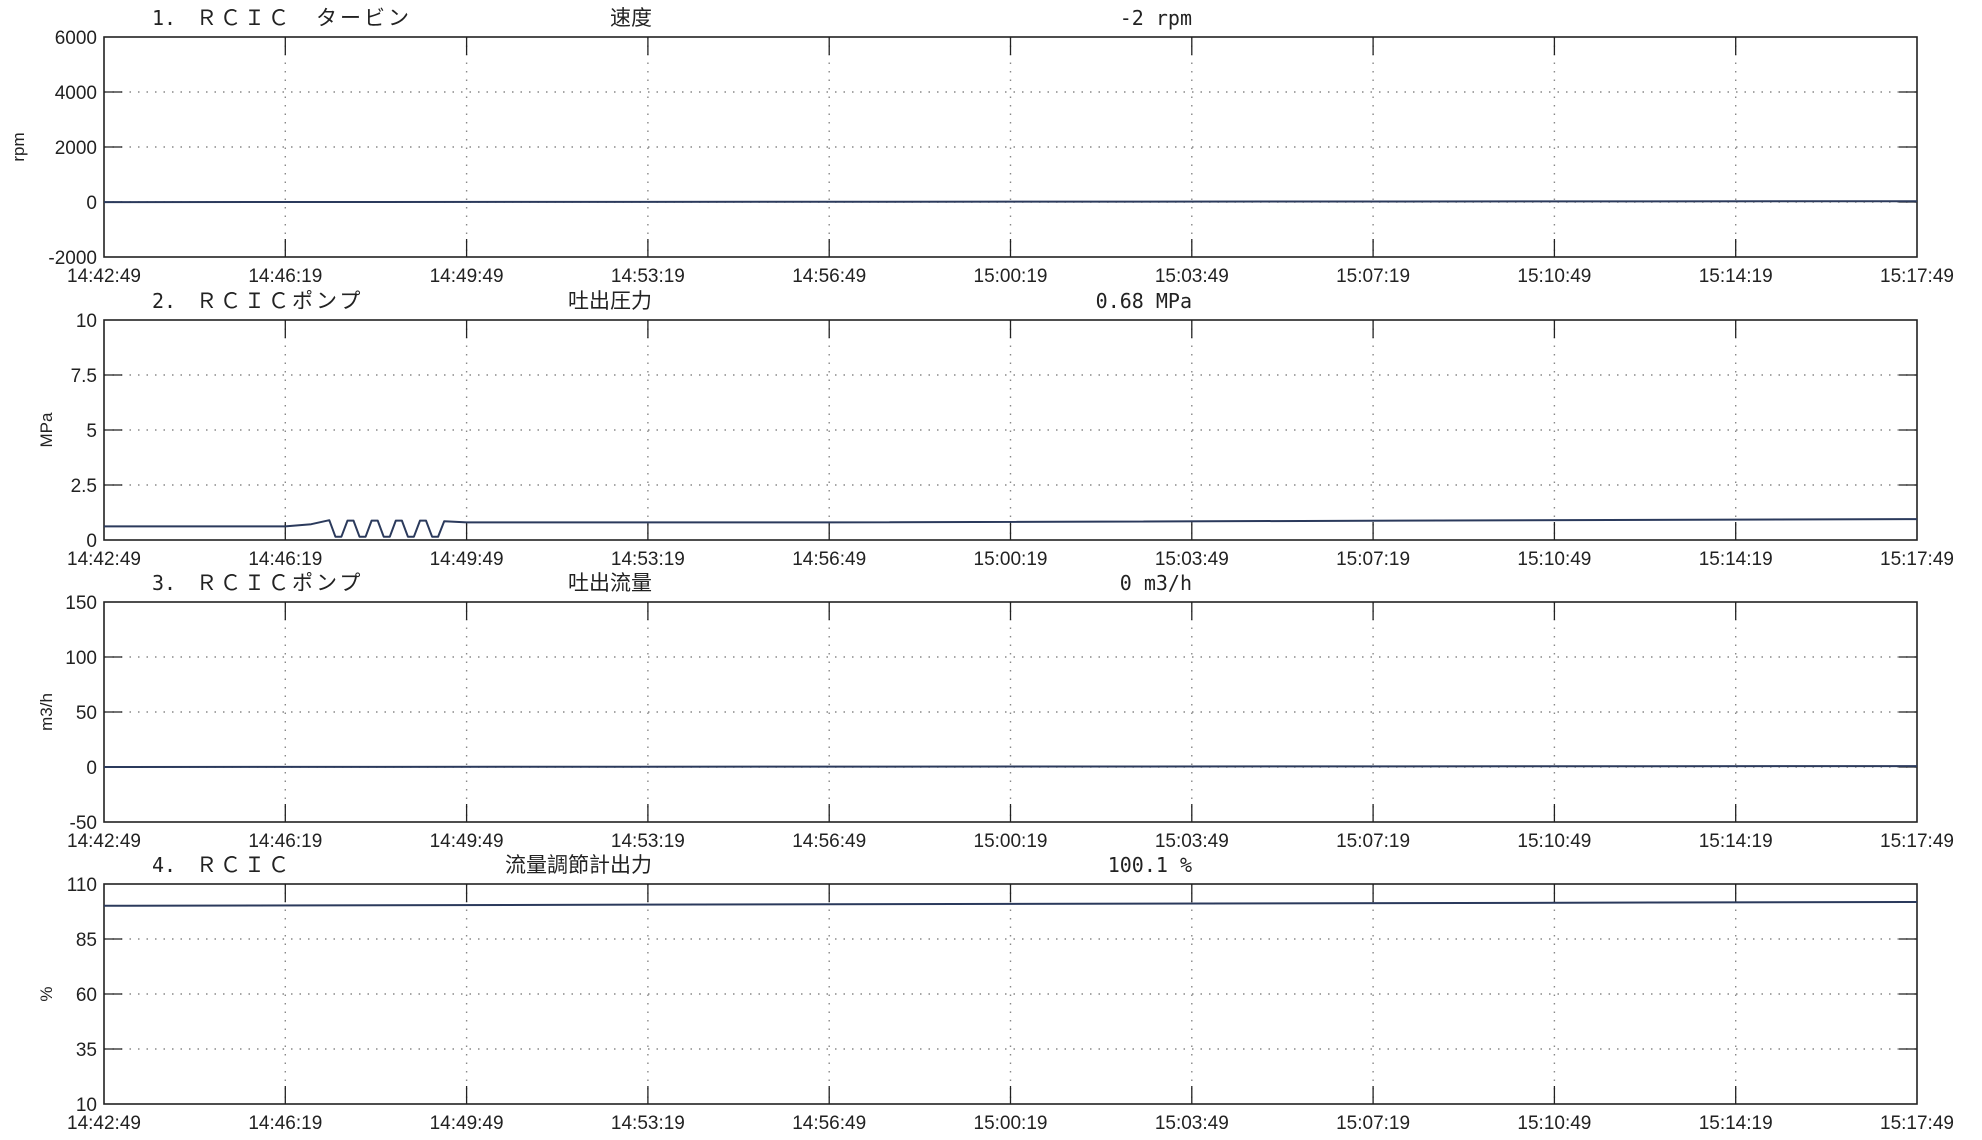  What do you see at coordinates (1156, 18) in the screenshot?
I see `chart-title-value: -2 rpm` at bounding box center [1156, 18].